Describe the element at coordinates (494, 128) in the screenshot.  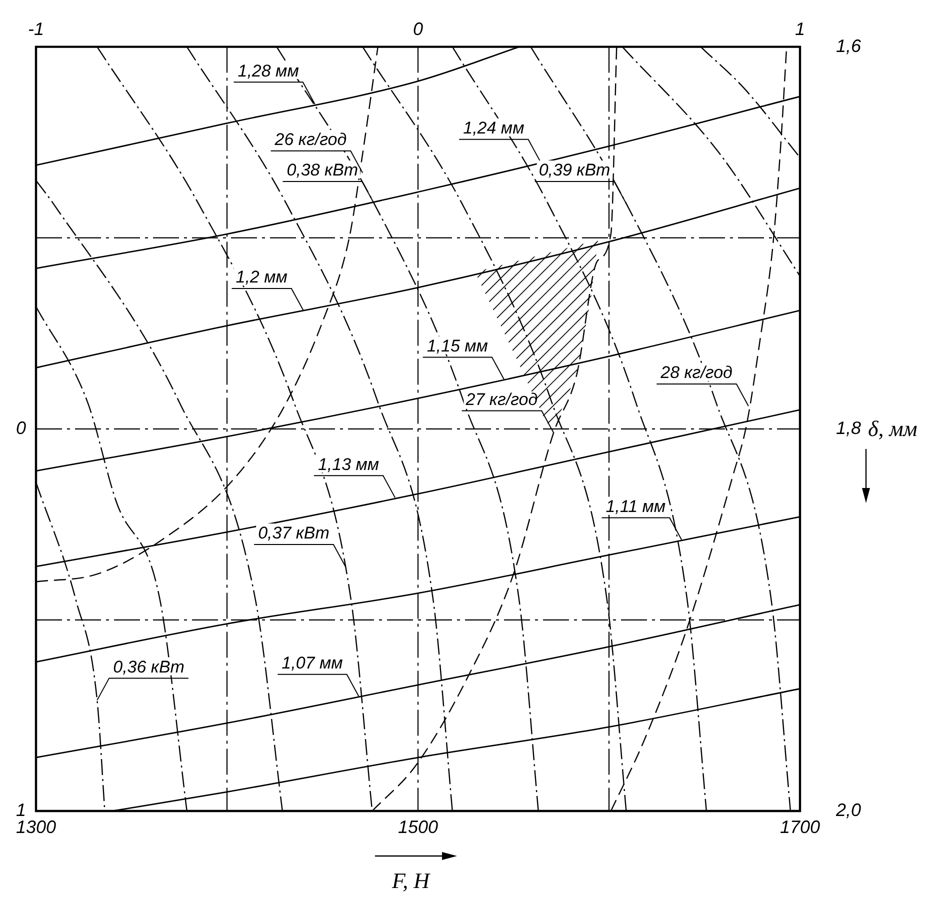
I see `annotation: 1,24 мм` at that location.